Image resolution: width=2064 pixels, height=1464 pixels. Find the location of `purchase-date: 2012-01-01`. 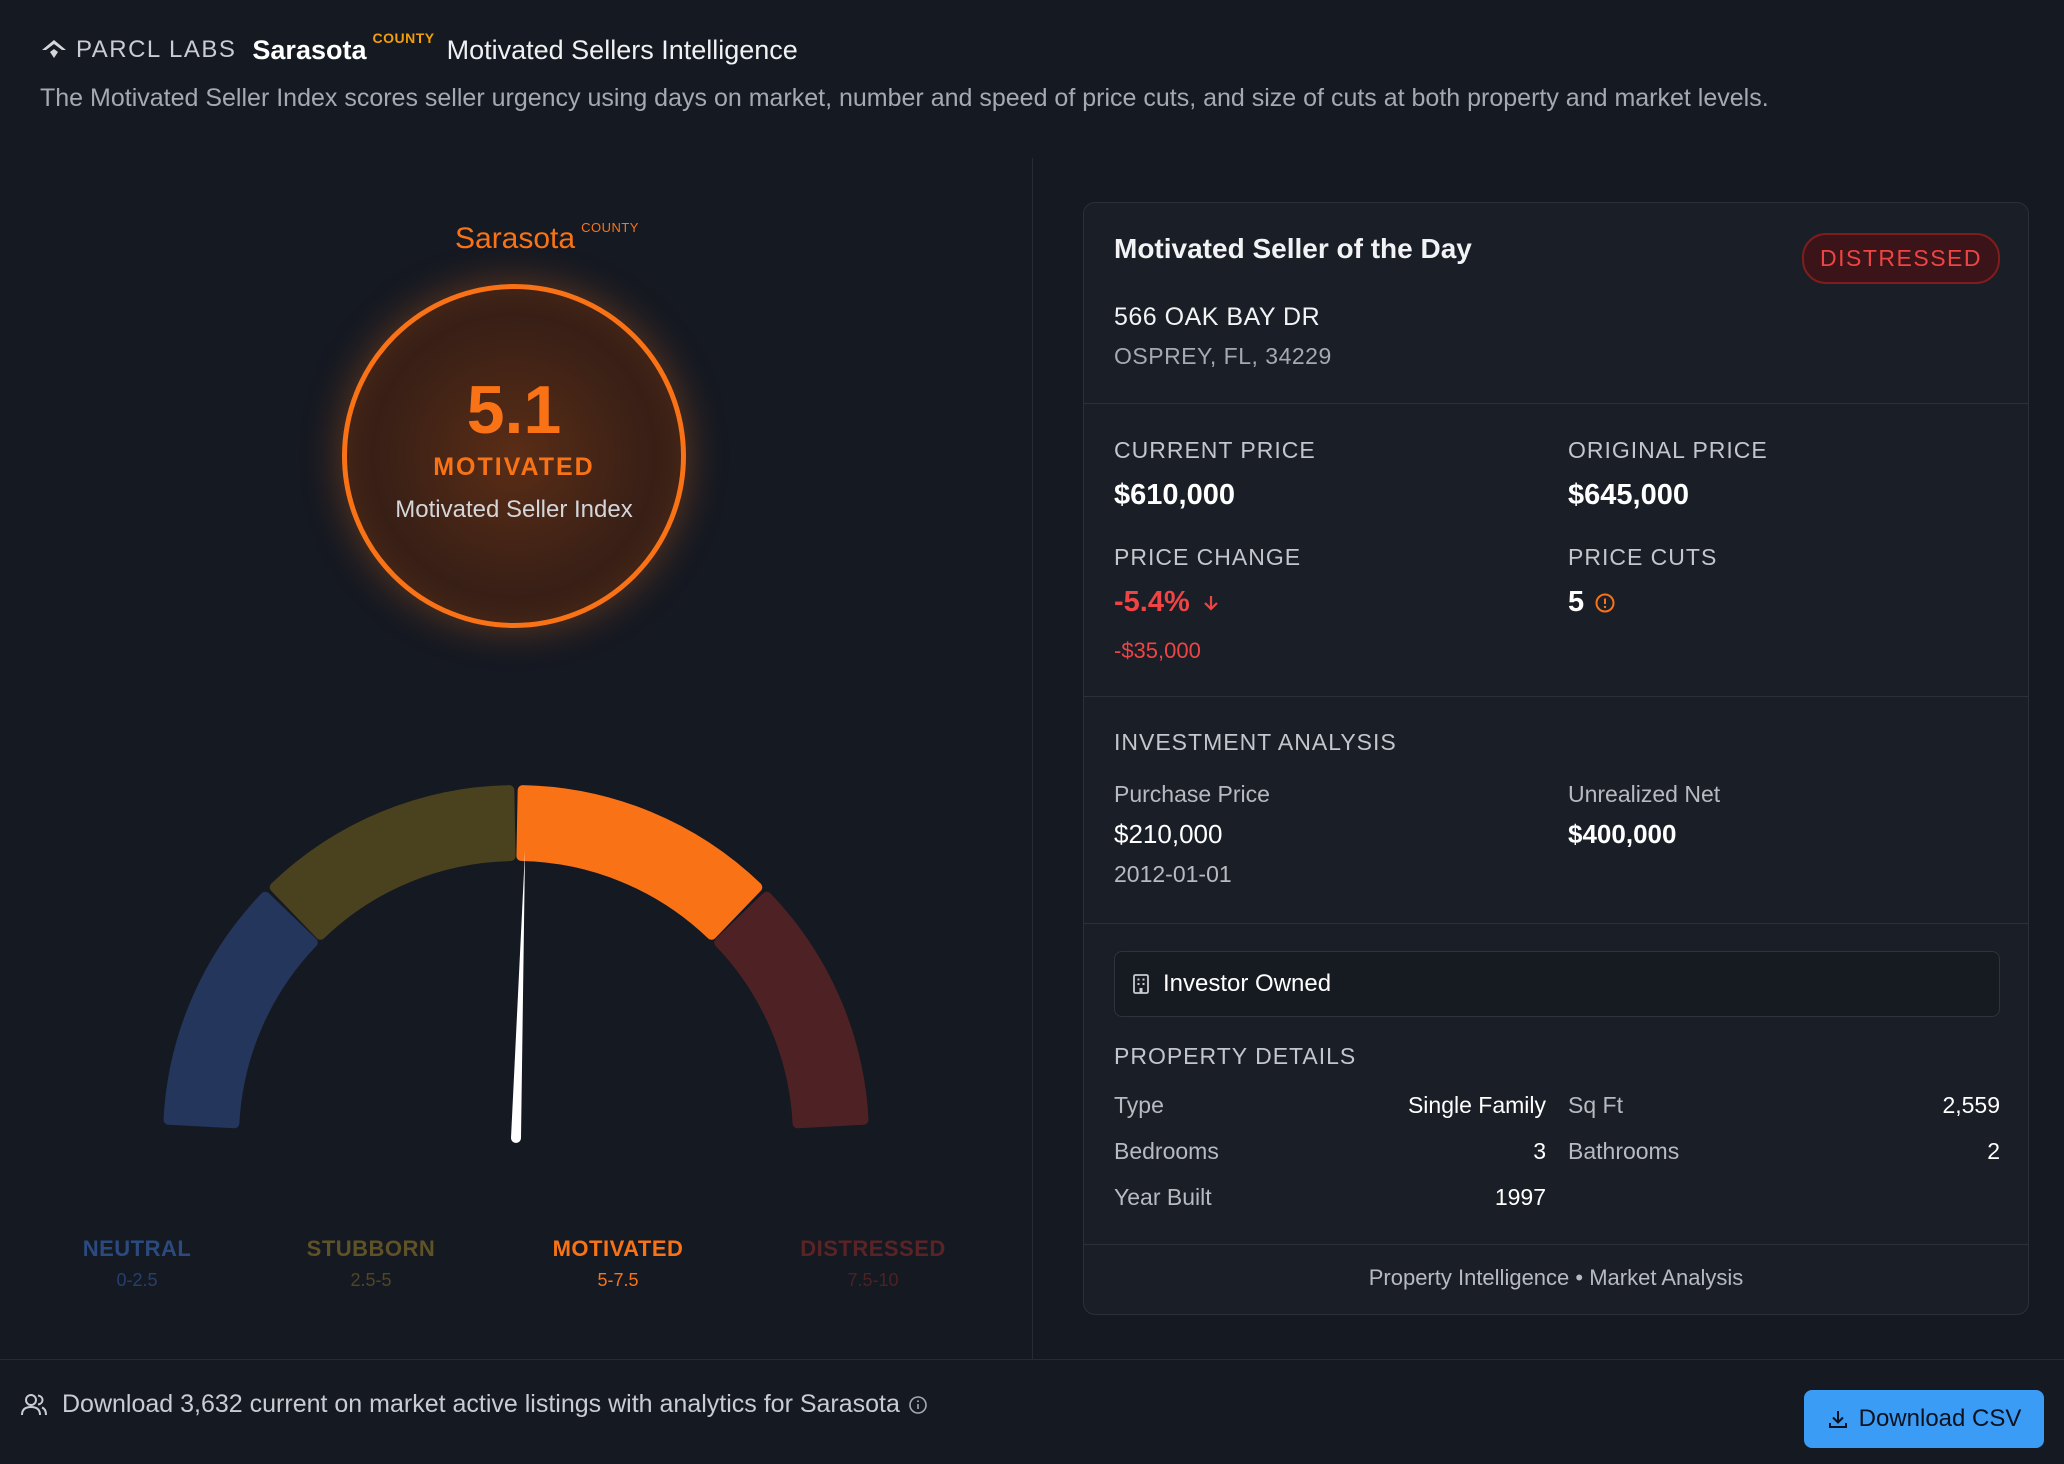

purchase-date: 2012-01-01 is located at coordinates (1173, 874).